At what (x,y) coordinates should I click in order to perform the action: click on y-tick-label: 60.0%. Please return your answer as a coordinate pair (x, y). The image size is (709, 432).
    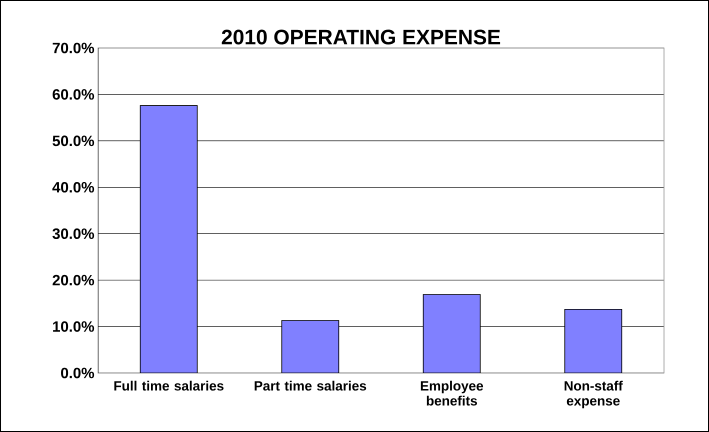
    Looking at the image, I should click on (73, 94).